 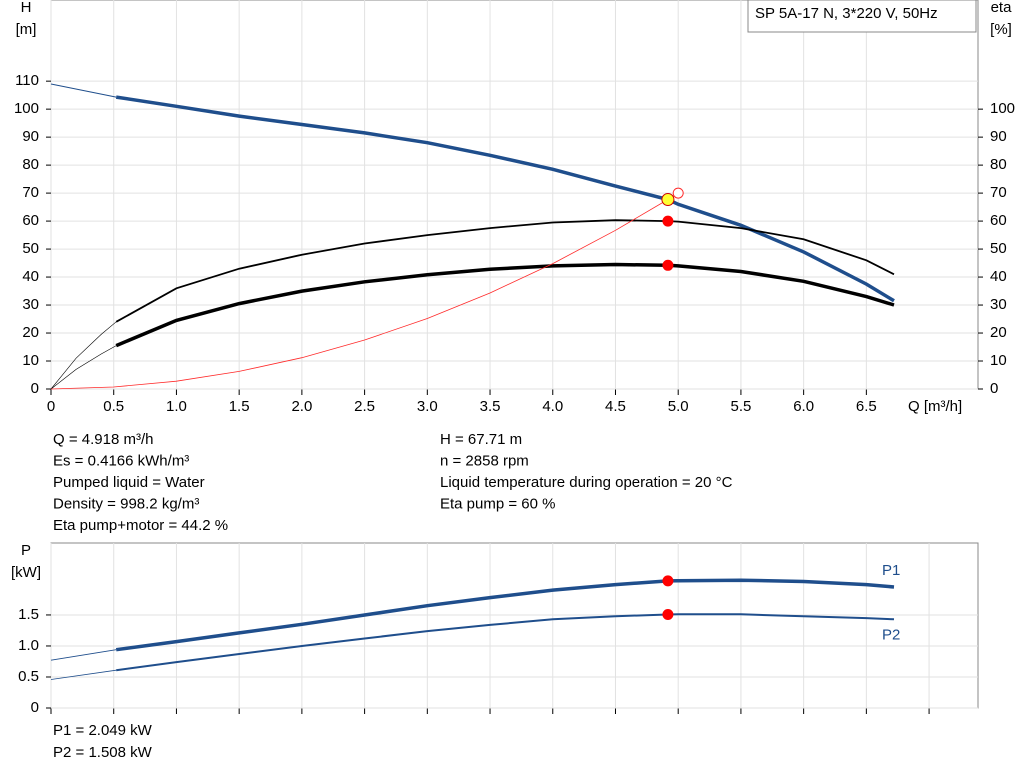 What do you see at coordinates (30, 360) in the screenshot?
I see `y-tick-label: 10` at bounding box center [30, 360].